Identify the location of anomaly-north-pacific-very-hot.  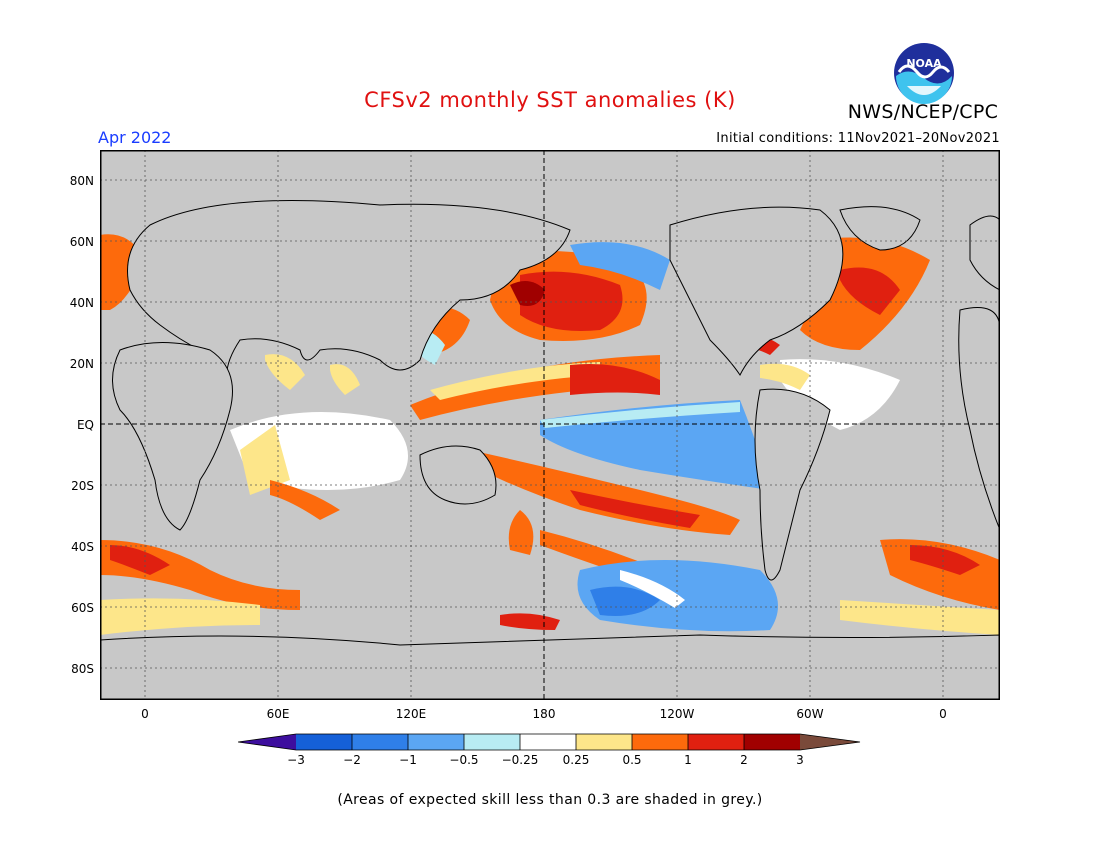
(527, 293).